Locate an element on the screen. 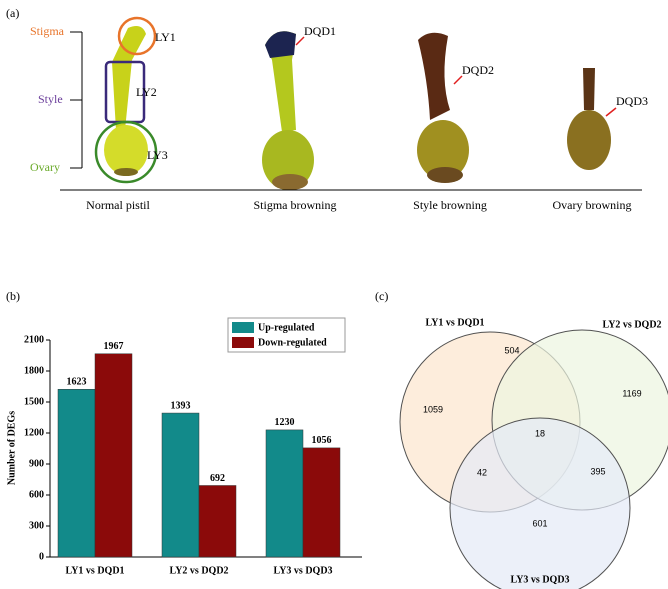 This screenshot has height=589, width=668. caption: Style browning is located at coordinates (450, 205).